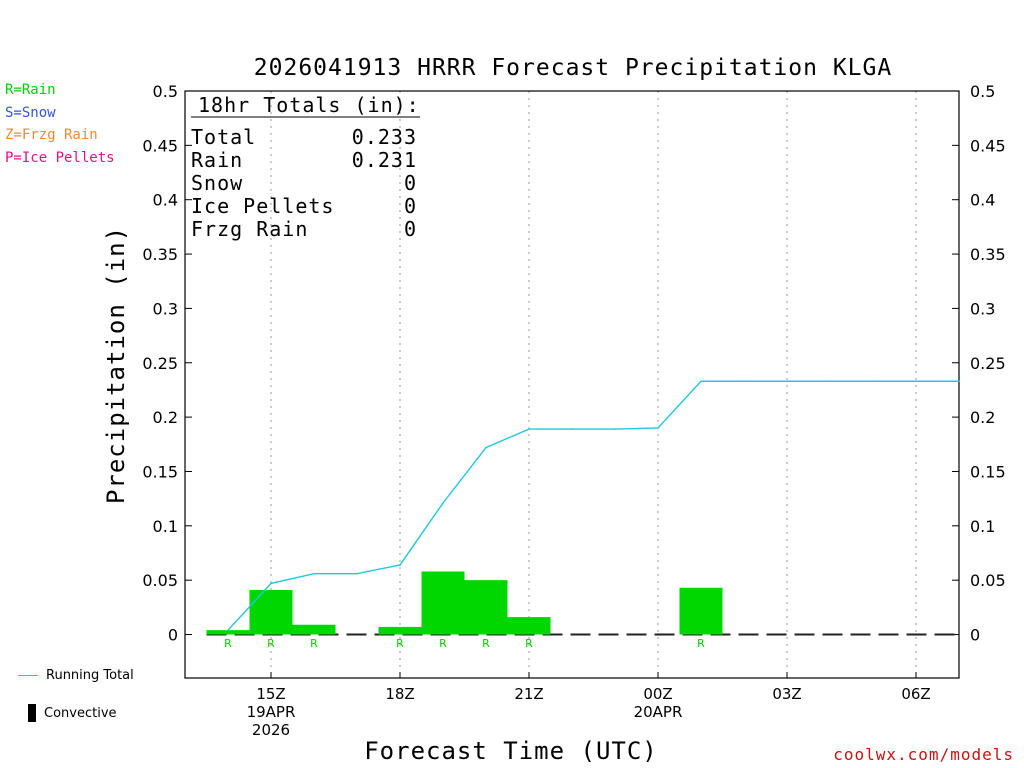  I want to click on legend-ice-pellets: P=Ice Pellets, so click(60, 158).